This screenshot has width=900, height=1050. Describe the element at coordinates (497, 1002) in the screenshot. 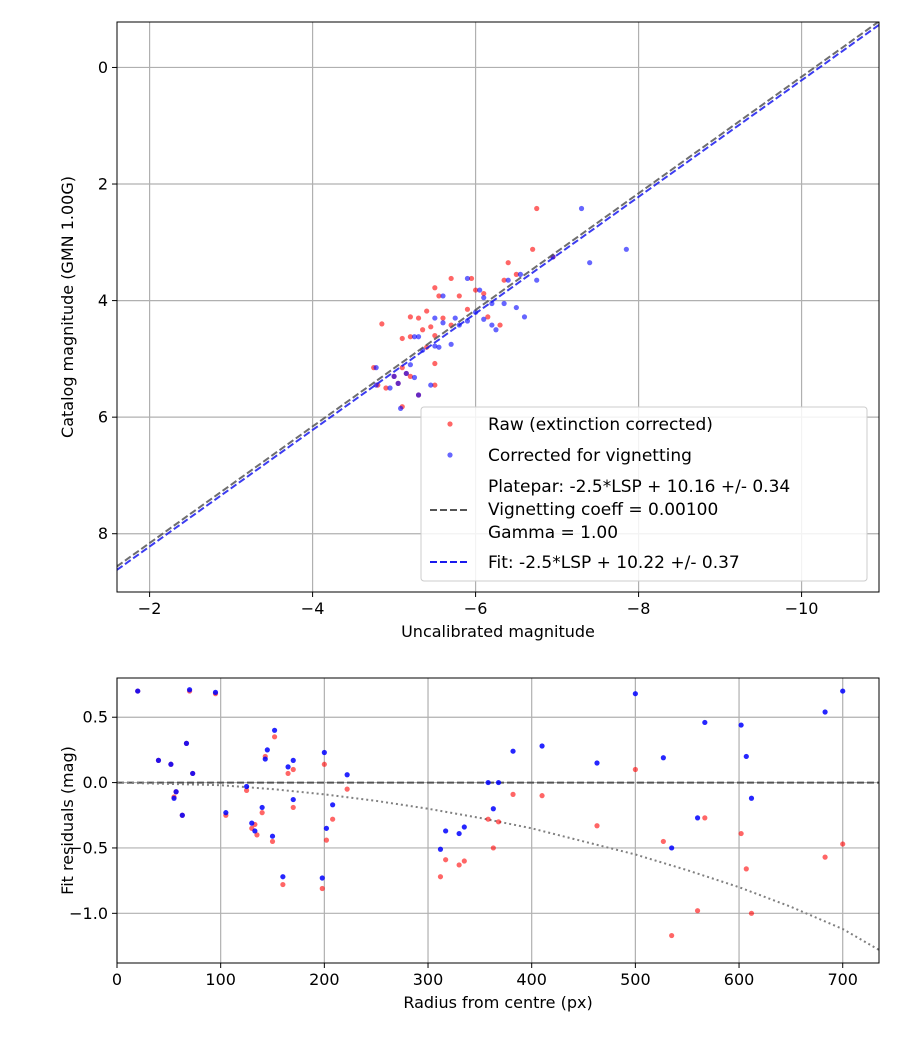

I see `x-axis-label: Radius from centre (px)` at that location.